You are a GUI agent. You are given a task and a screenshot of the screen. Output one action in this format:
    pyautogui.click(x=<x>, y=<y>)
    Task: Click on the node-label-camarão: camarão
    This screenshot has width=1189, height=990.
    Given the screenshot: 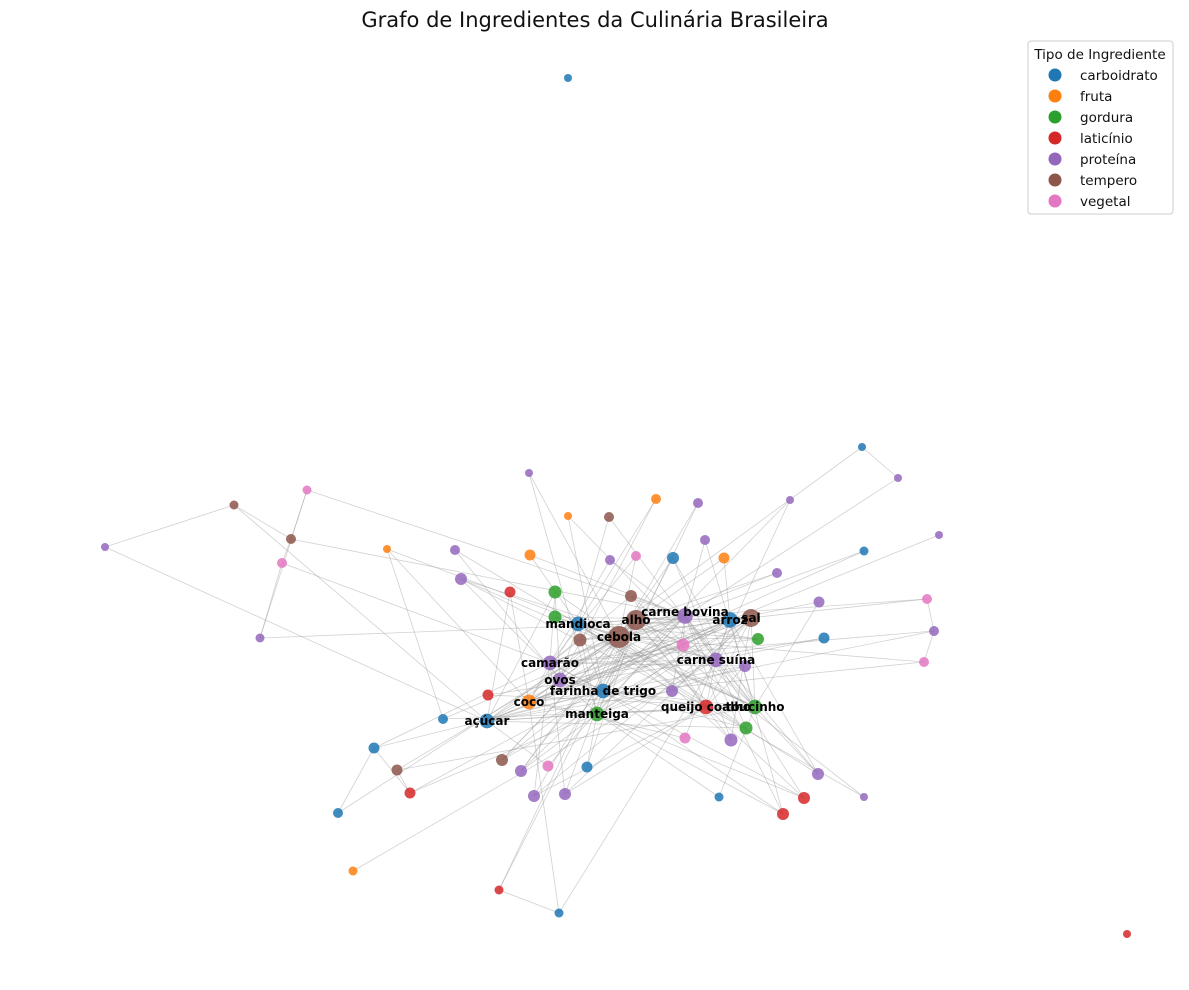 What is the action you would take?
    pyautogui.click(x=550, y=663)
    